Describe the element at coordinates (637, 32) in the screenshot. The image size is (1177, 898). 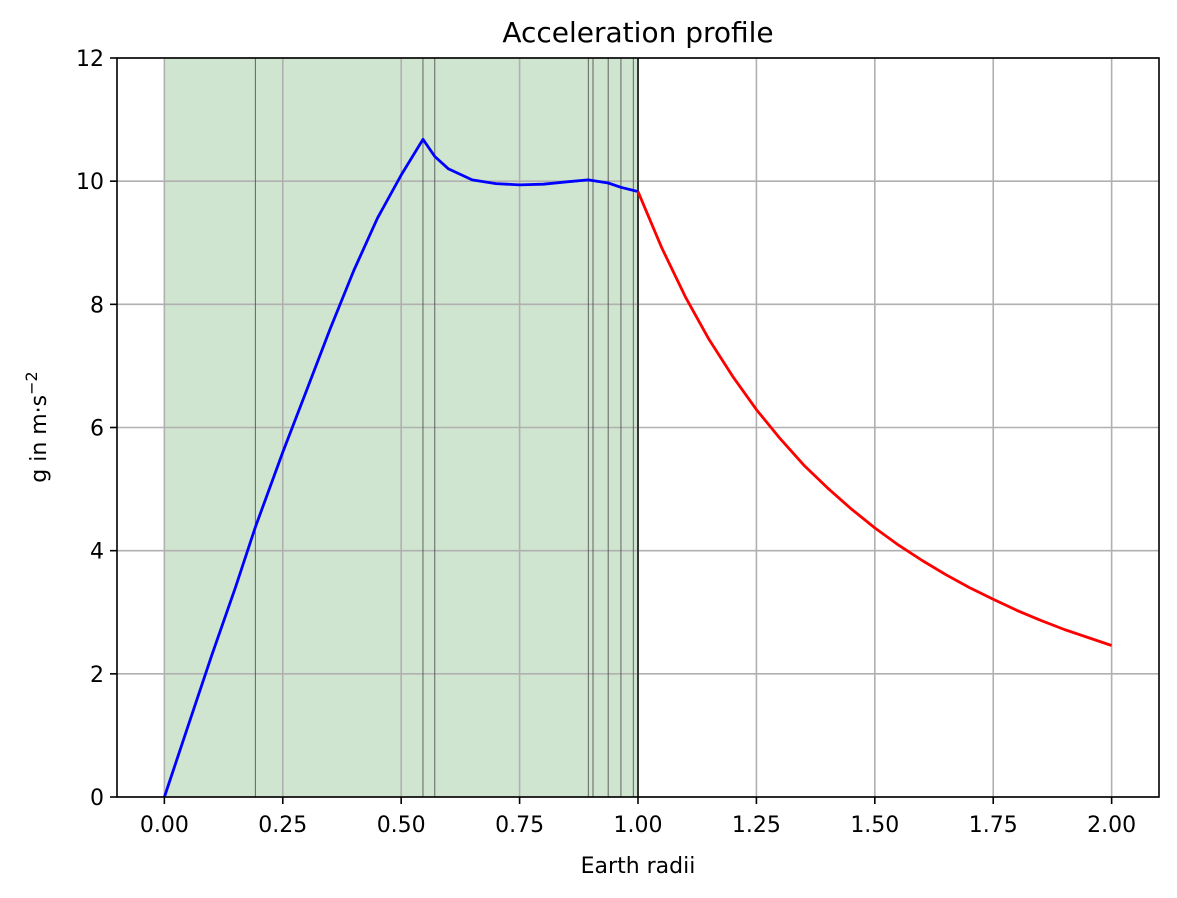
I see `chart-title: Acceleration profile` at that location.